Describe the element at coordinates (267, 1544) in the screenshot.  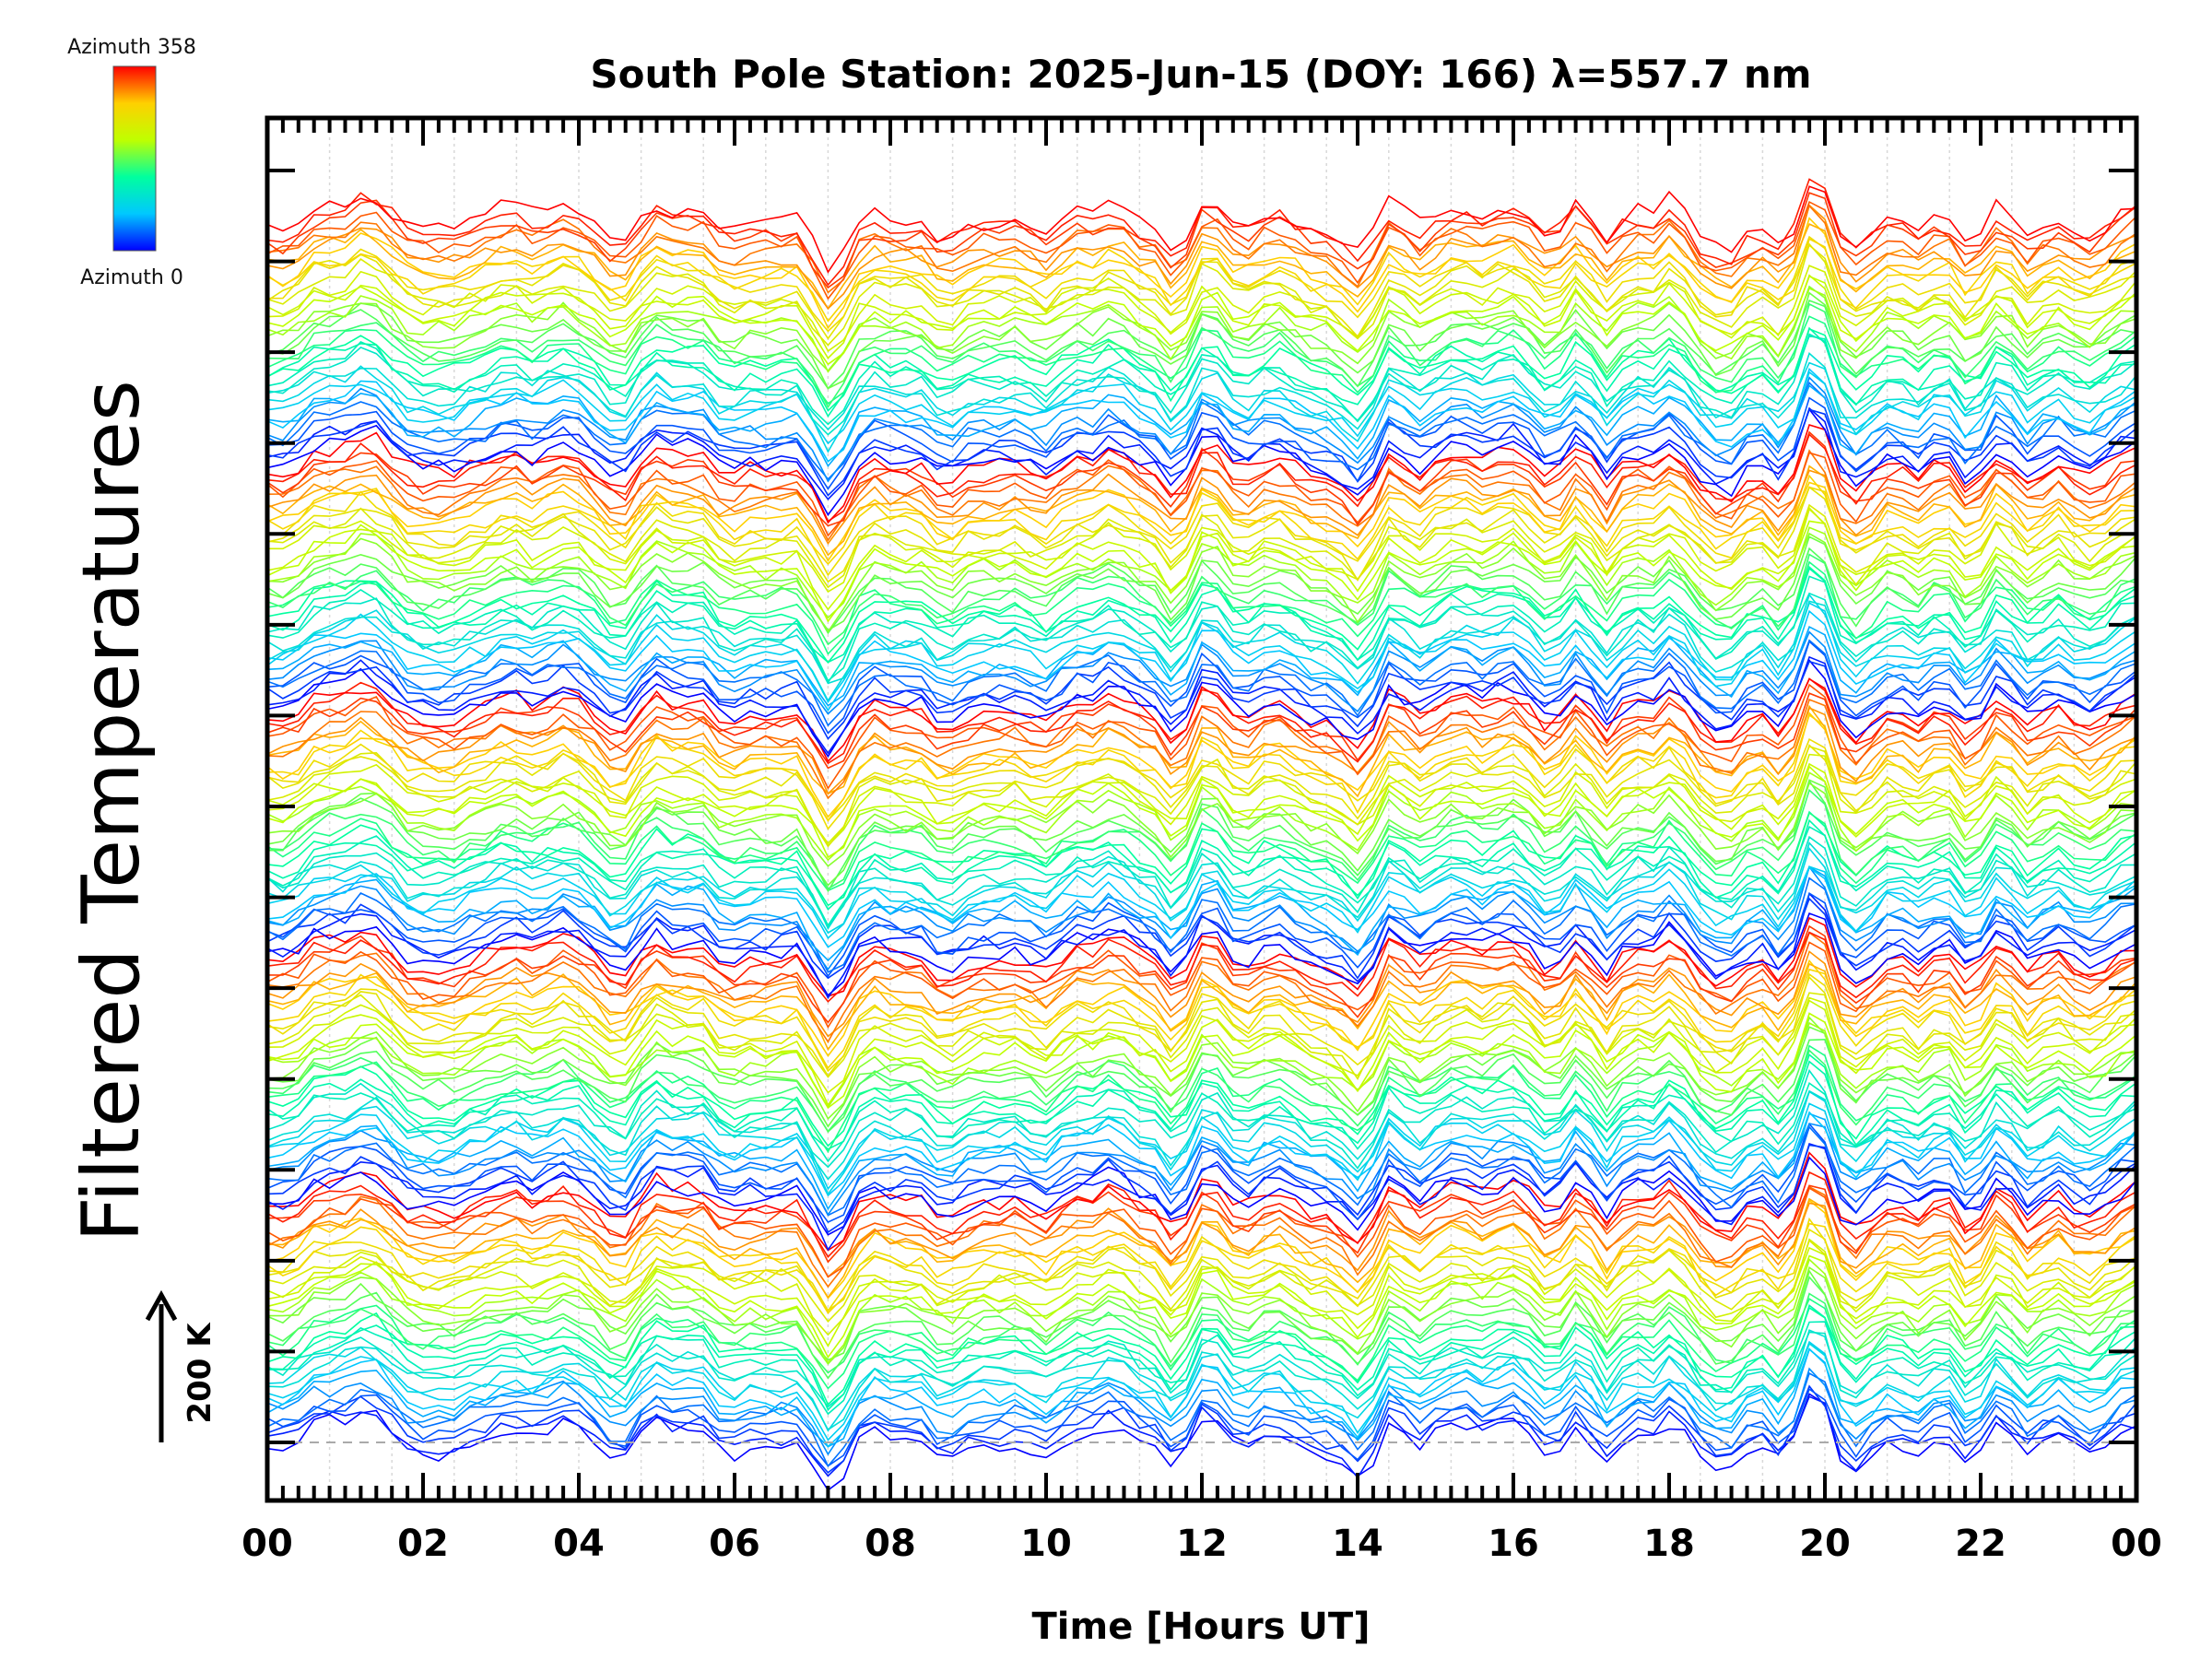
I see `x-tick-label: 00` at that location.